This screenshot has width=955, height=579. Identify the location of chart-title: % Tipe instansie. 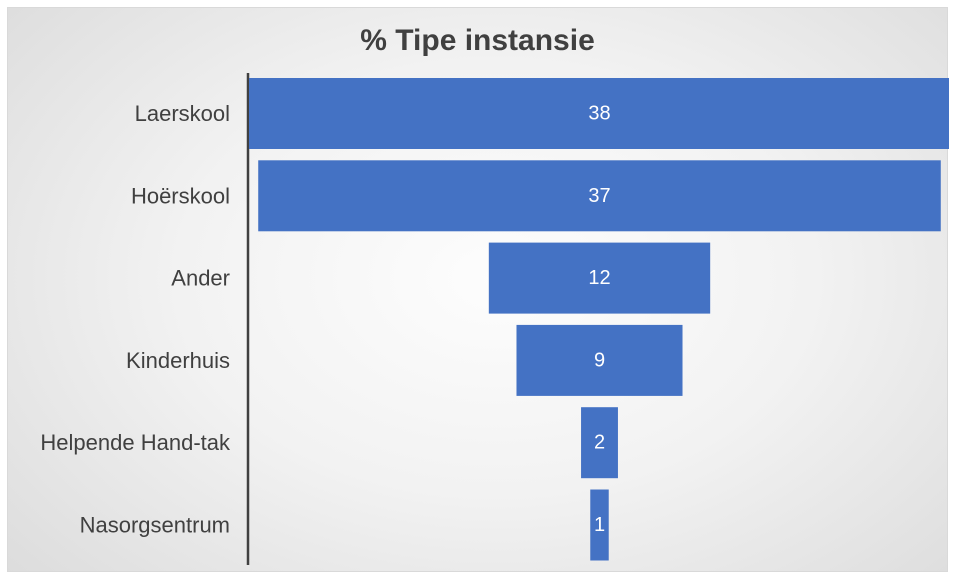
(477, 40).